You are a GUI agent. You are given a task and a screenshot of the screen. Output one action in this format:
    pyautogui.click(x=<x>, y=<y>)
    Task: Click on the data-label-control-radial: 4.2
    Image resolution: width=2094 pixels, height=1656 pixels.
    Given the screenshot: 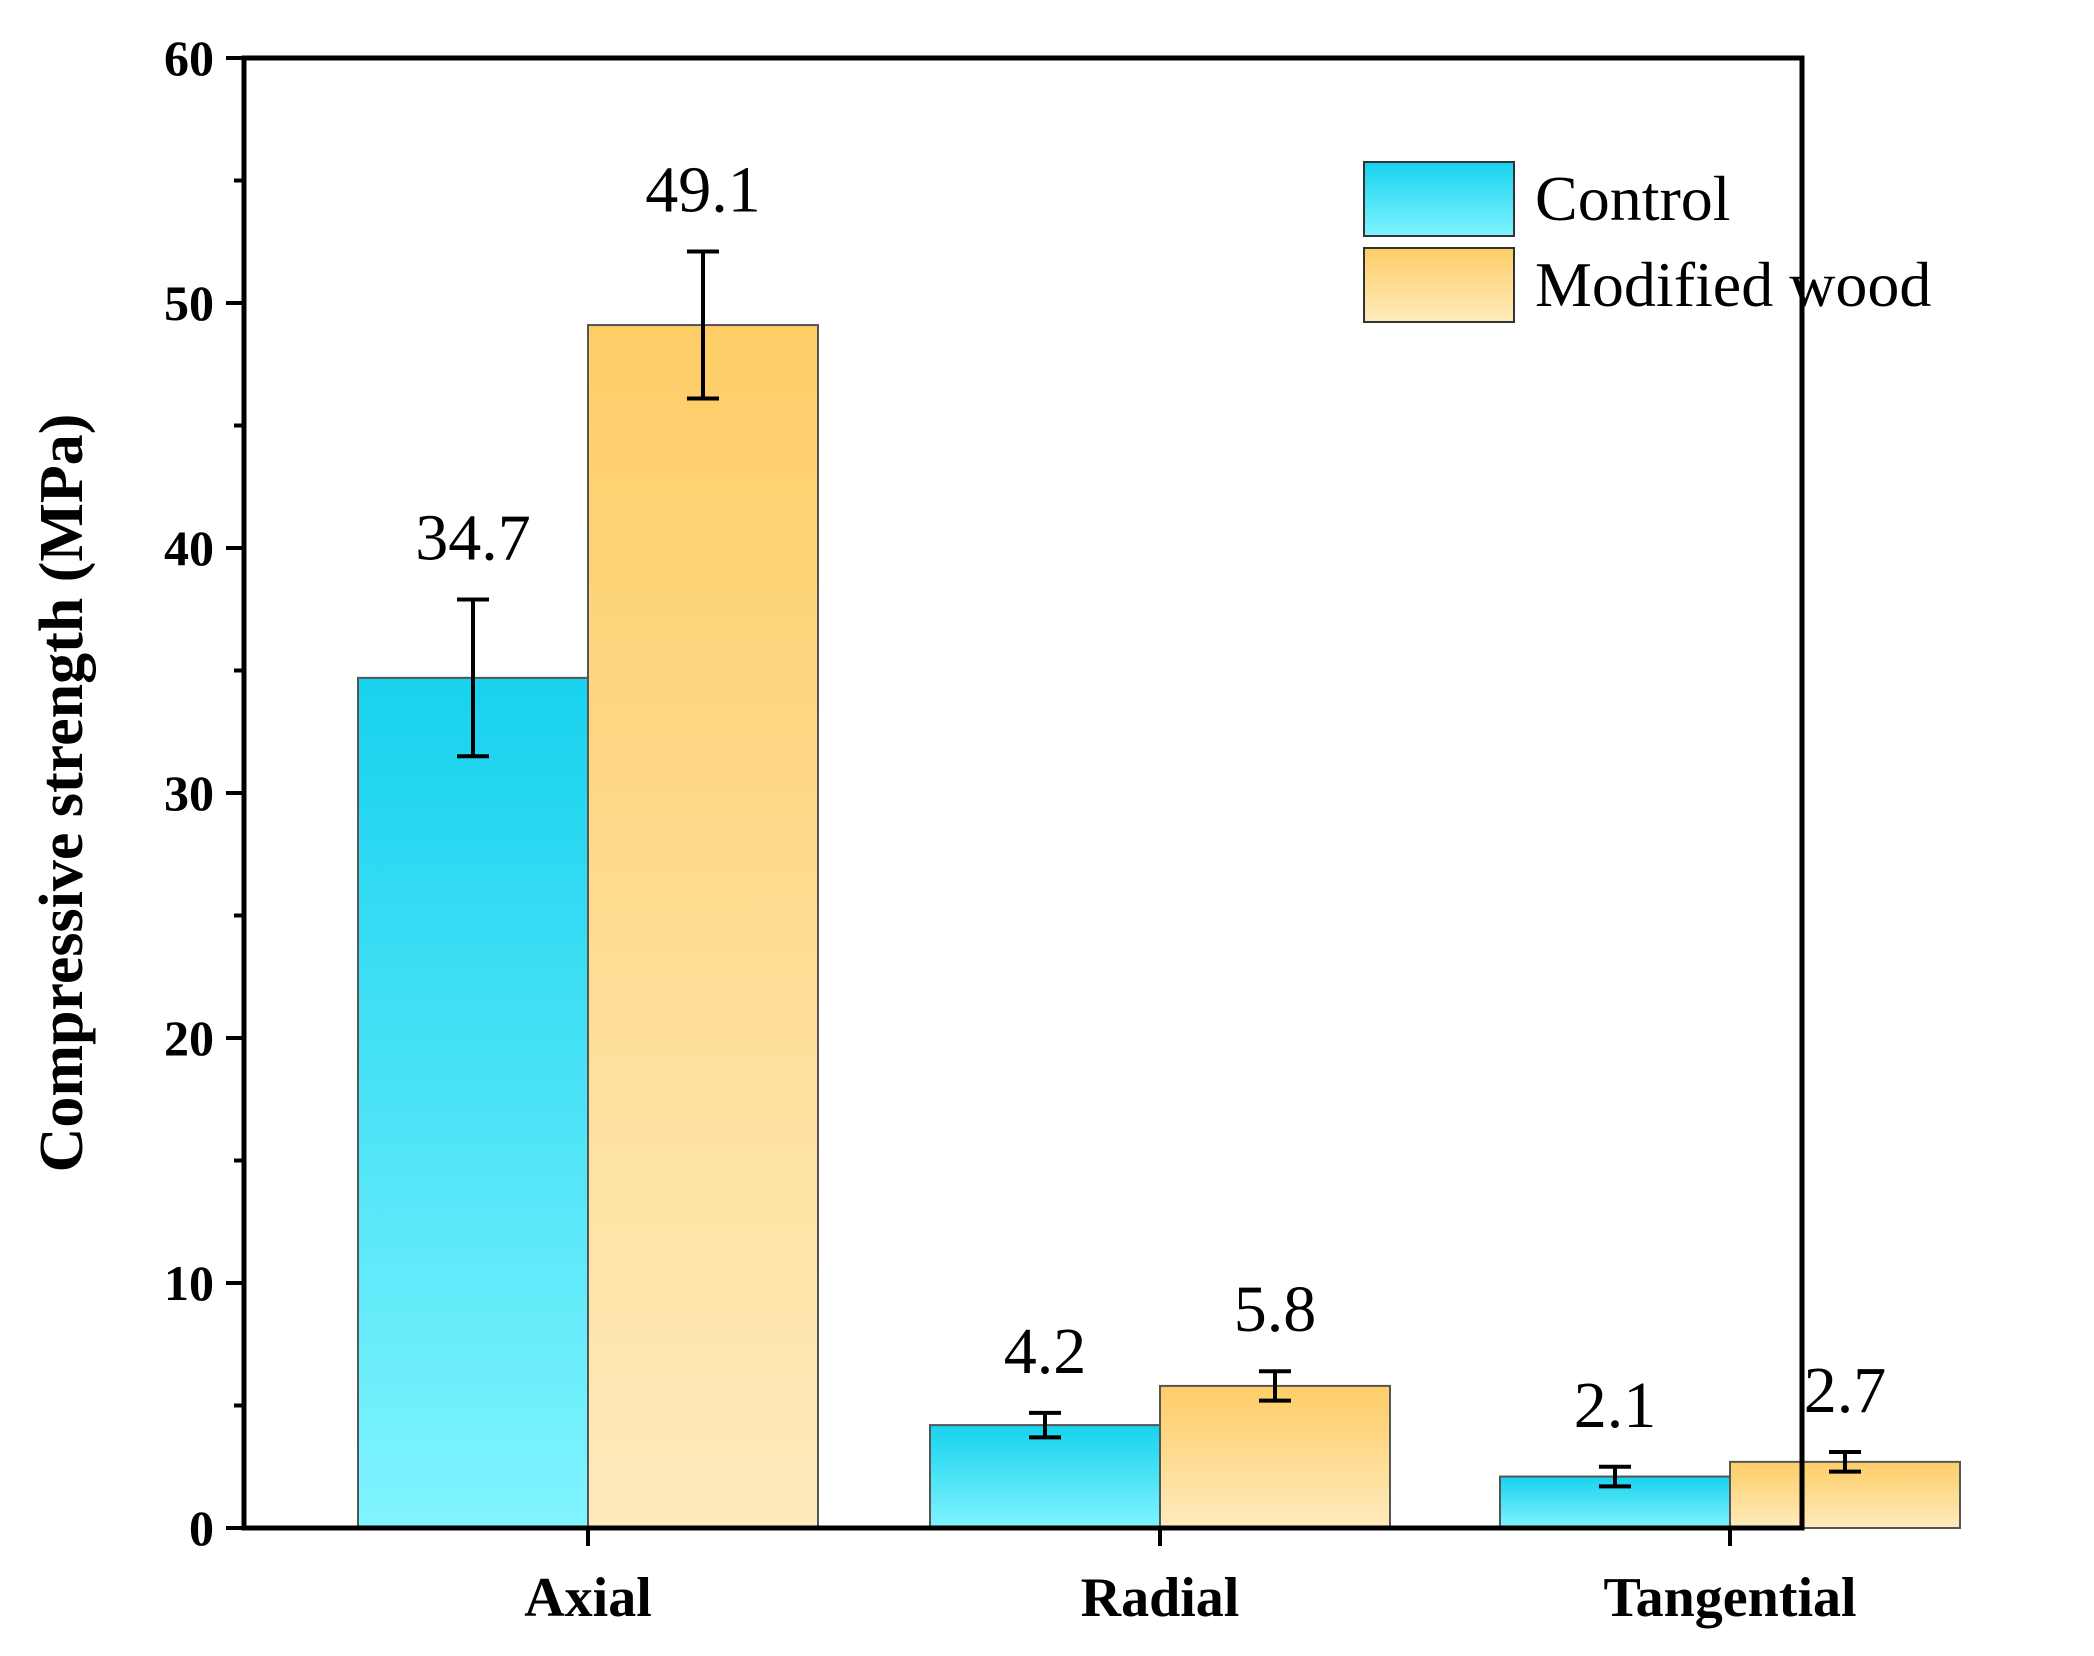 What is the action you would take?
    pyautogui.click(x=1045, y=1351)
    